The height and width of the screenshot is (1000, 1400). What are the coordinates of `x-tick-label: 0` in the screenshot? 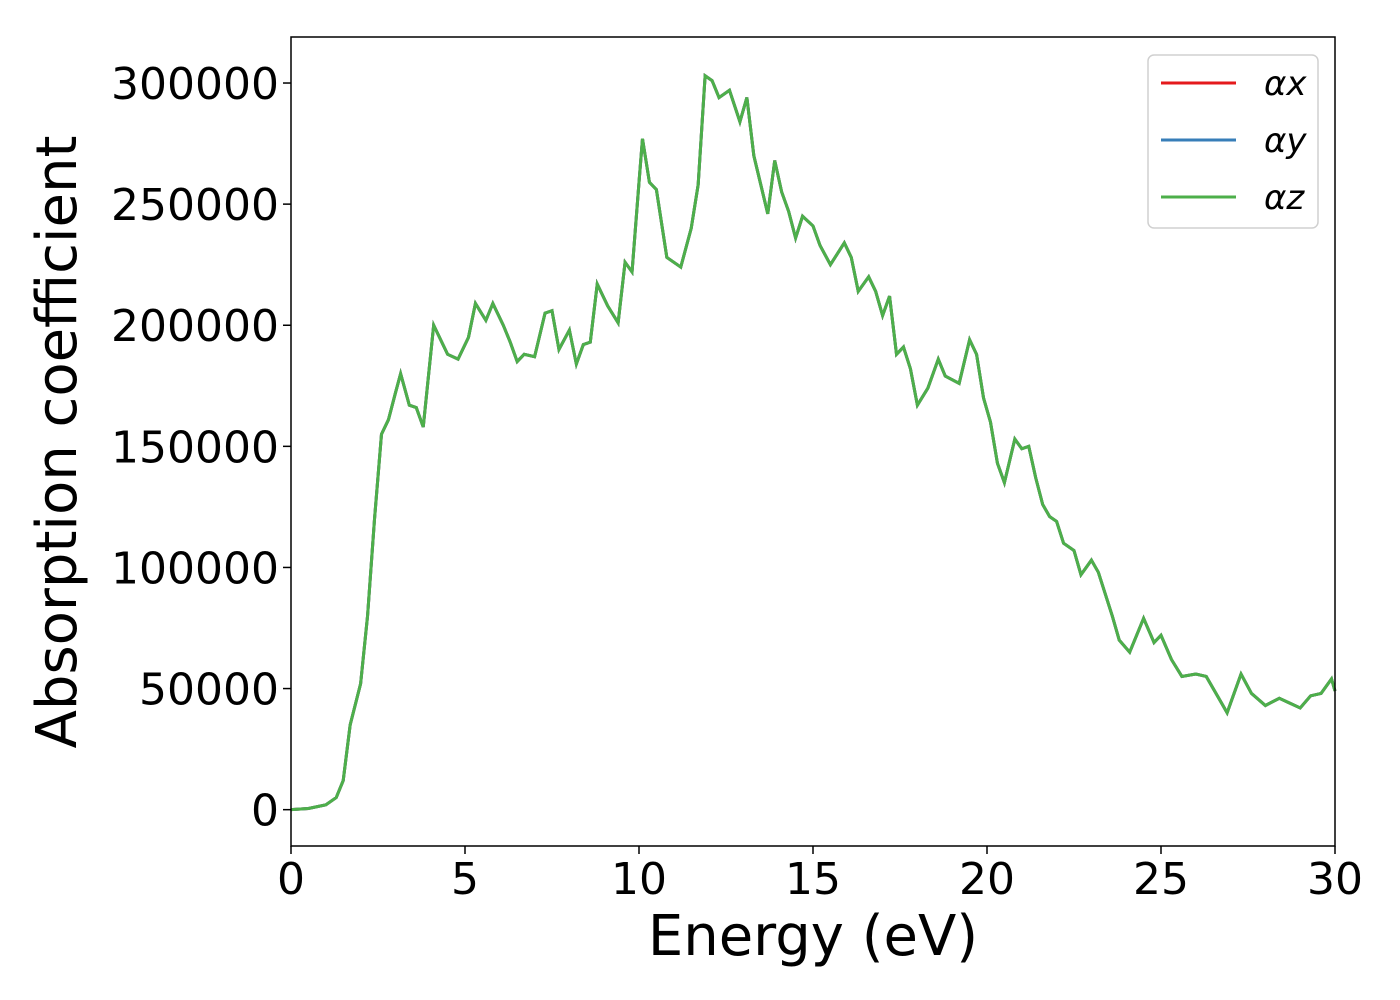 It's located at (291, 879).